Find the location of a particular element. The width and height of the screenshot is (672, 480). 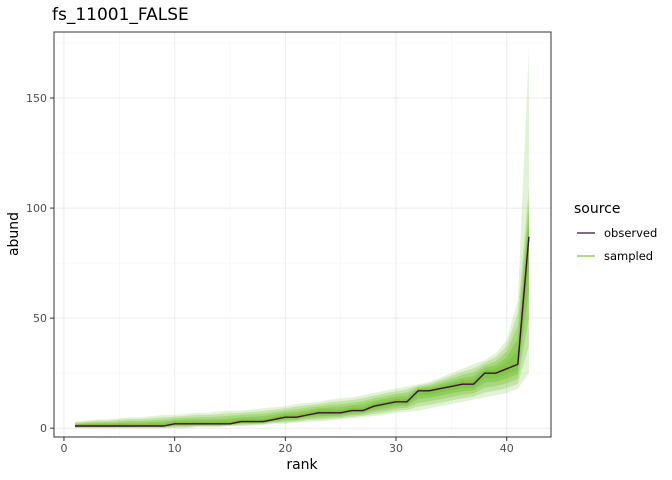

x-axis-title: rank is located at coordinates (302, 465).